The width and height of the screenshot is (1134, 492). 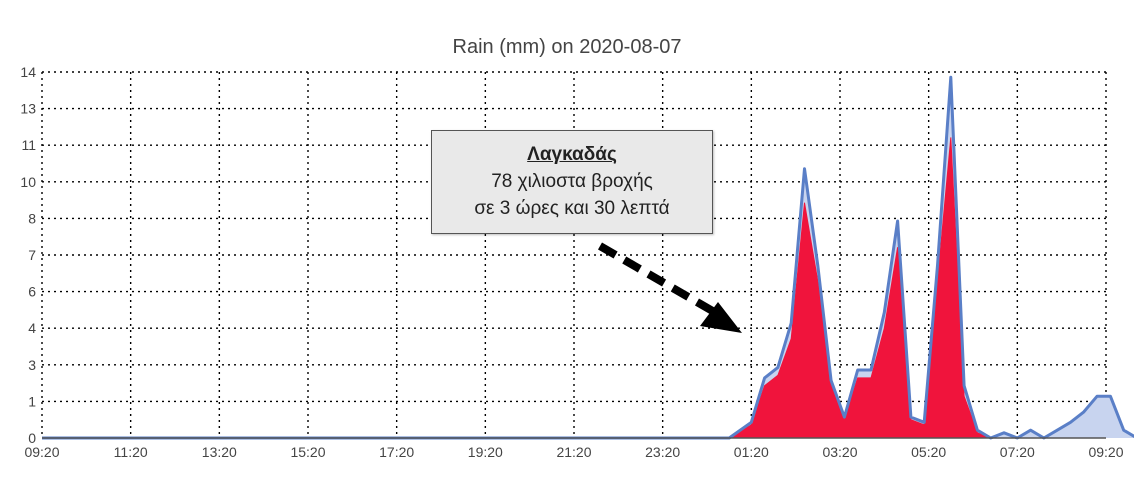 What do you see at coordinates (839, 452) in the screenshot?
I see `x-tick-label: 03:20` at bounding box center [839, 452].